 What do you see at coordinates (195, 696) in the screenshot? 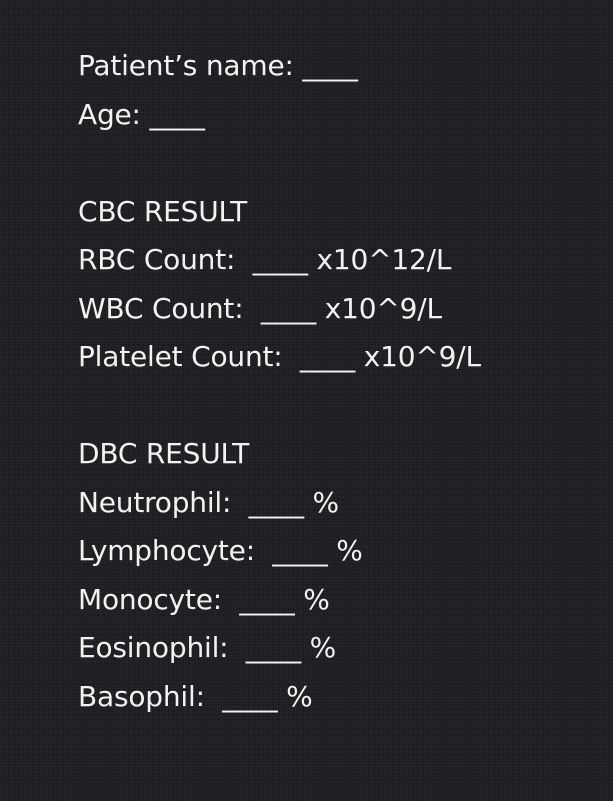
I see `basophil-line: Basophil: ____ %` at bounding box center [195, 696].